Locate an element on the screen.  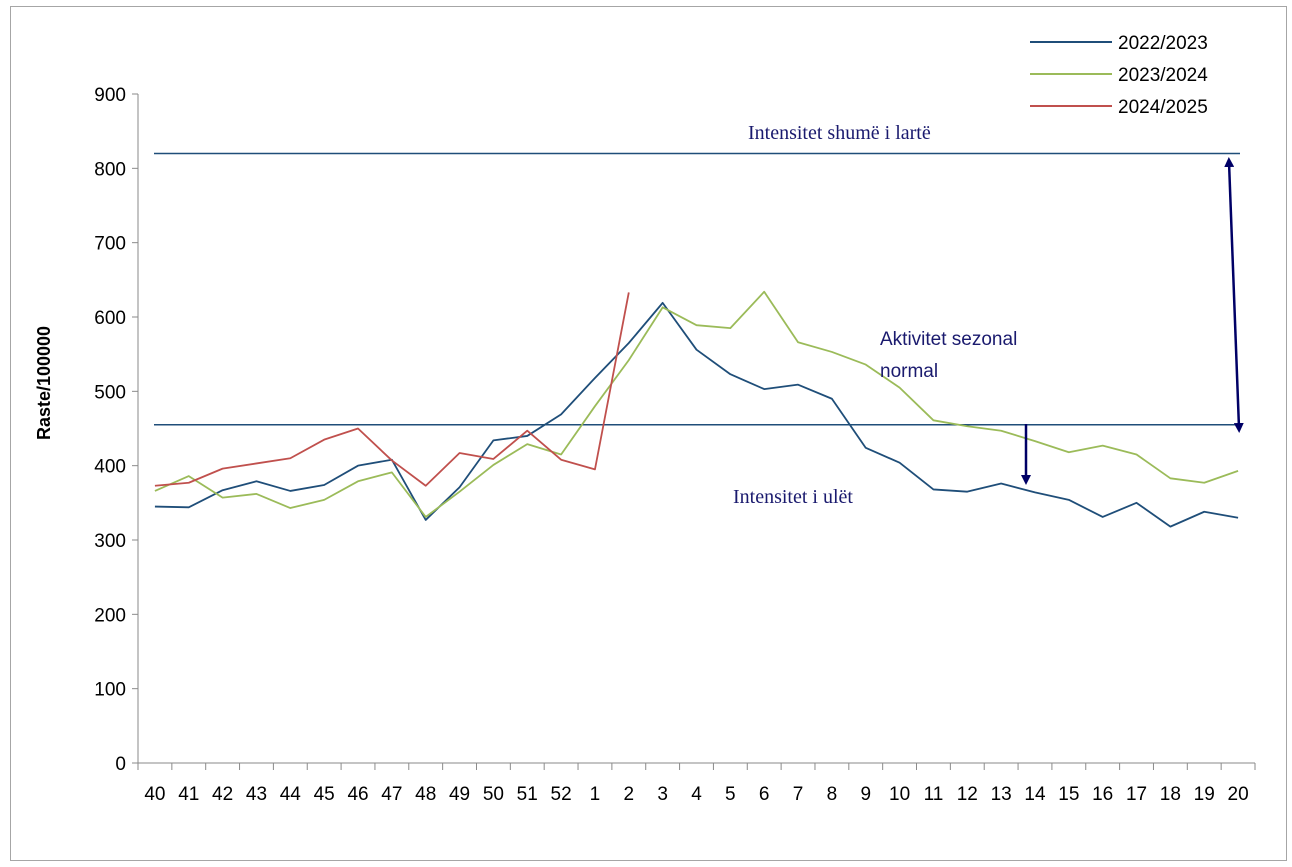
y-tick-label: 600 is located at coordinates (110, 318).